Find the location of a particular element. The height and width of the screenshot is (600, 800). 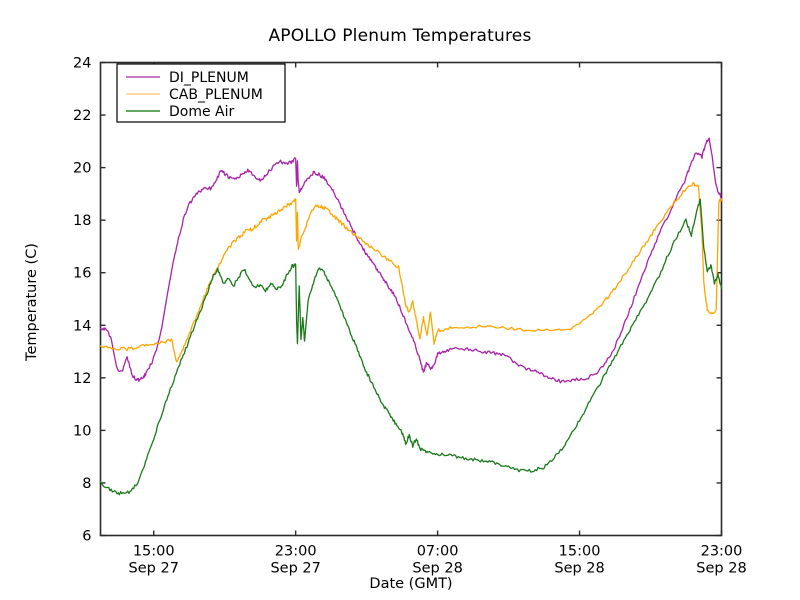

legend-box is located at coordinates (201, 93).